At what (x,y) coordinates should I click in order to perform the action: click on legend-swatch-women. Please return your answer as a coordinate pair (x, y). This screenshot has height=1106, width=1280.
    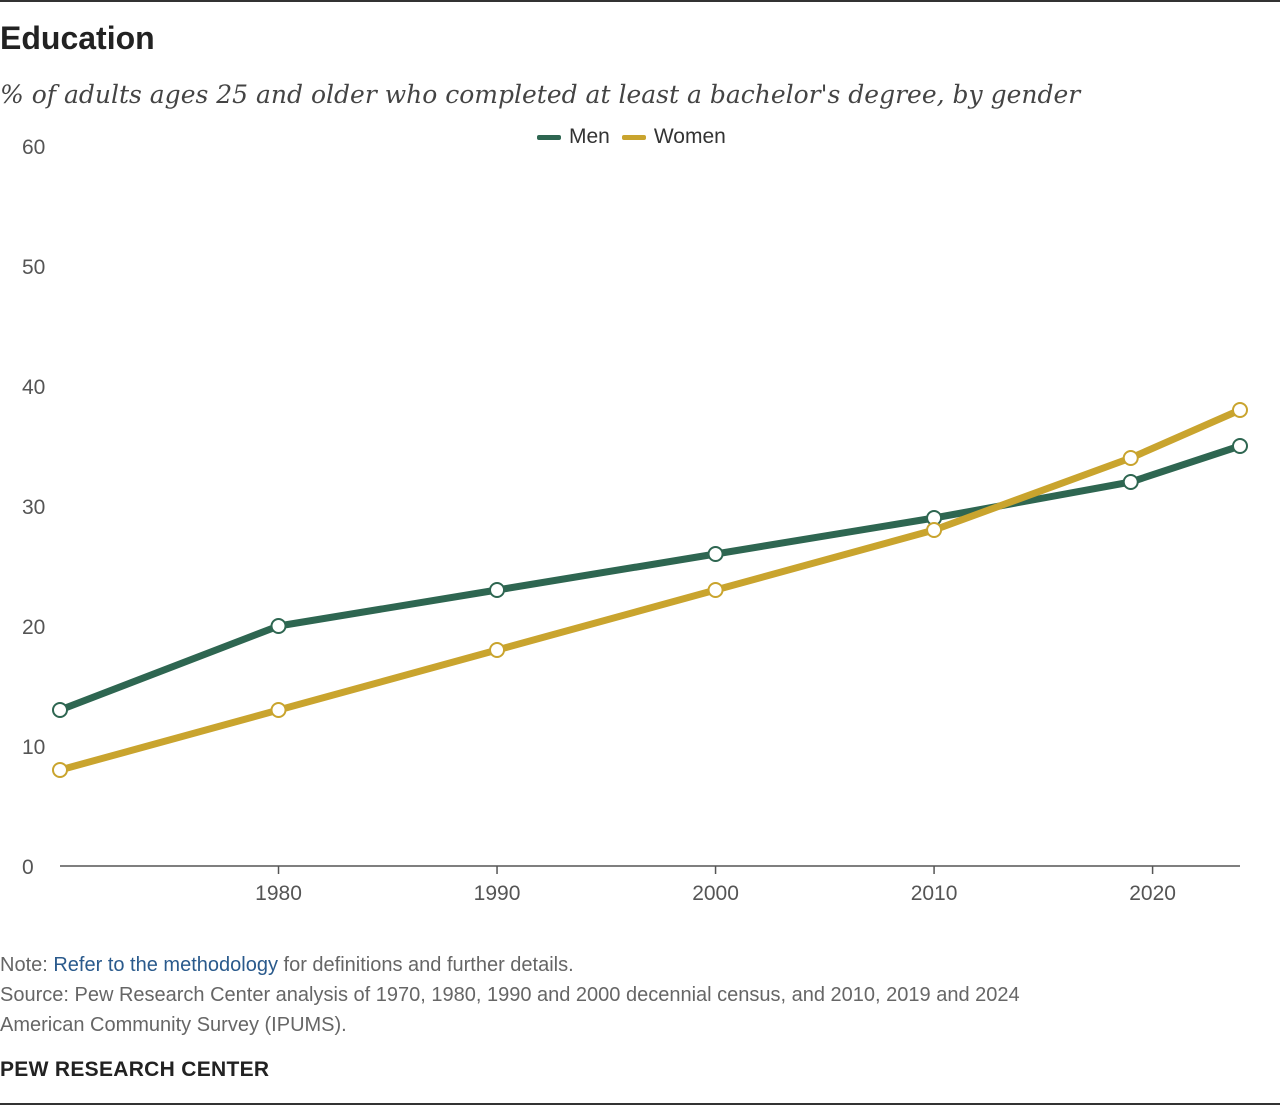
    Looking at the image, I should click on (633, 137).